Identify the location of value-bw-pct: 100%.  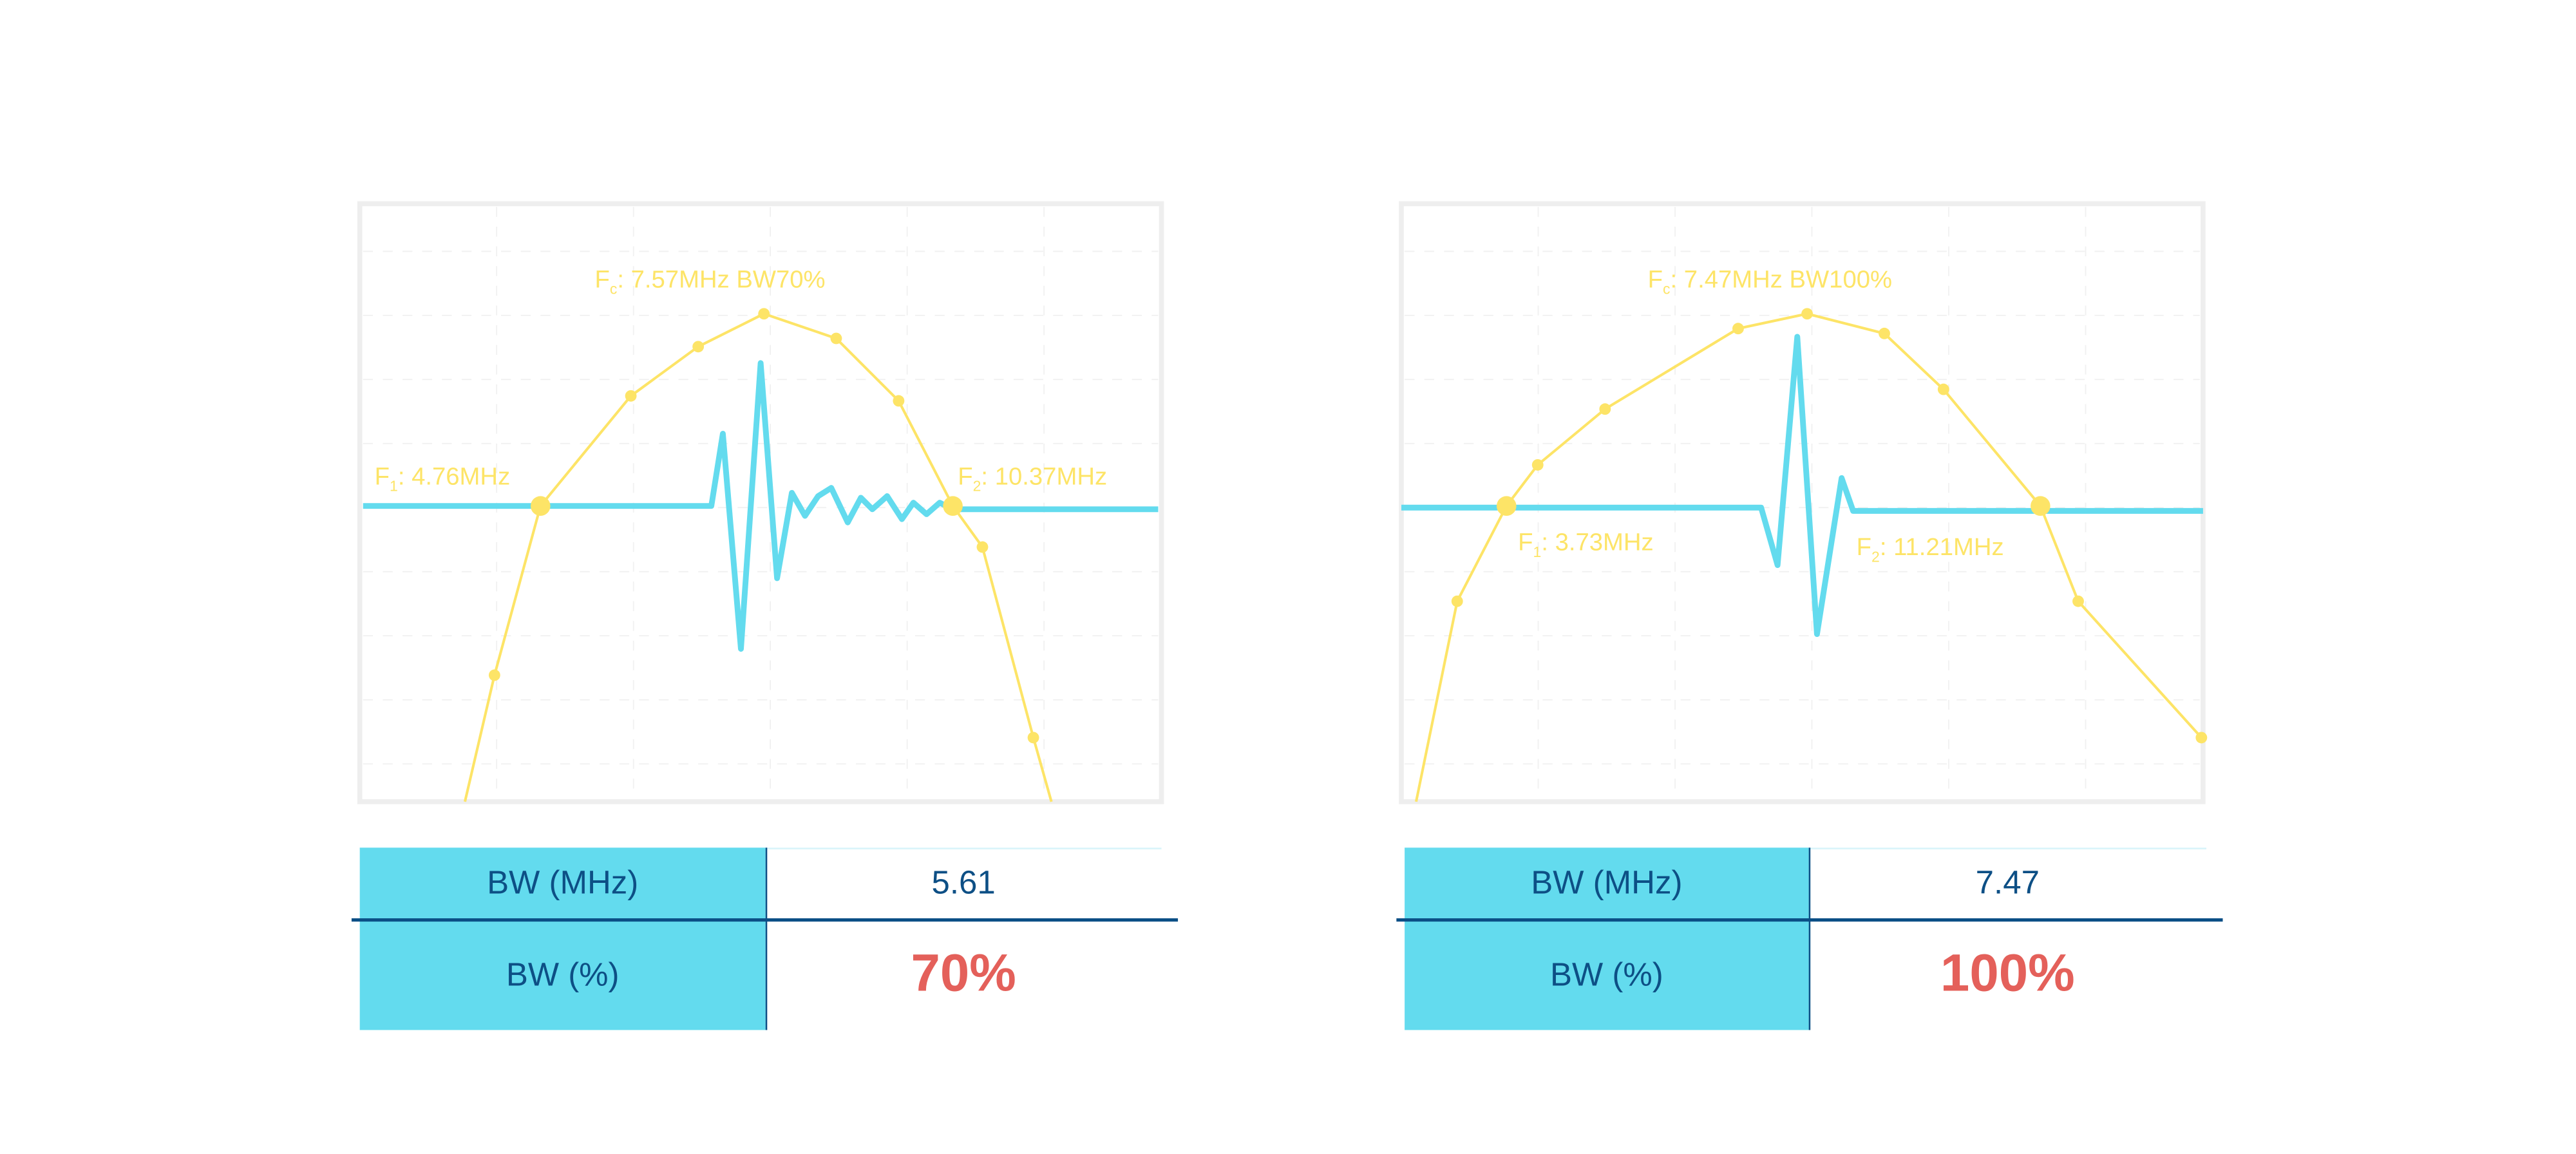
(2008, 971).